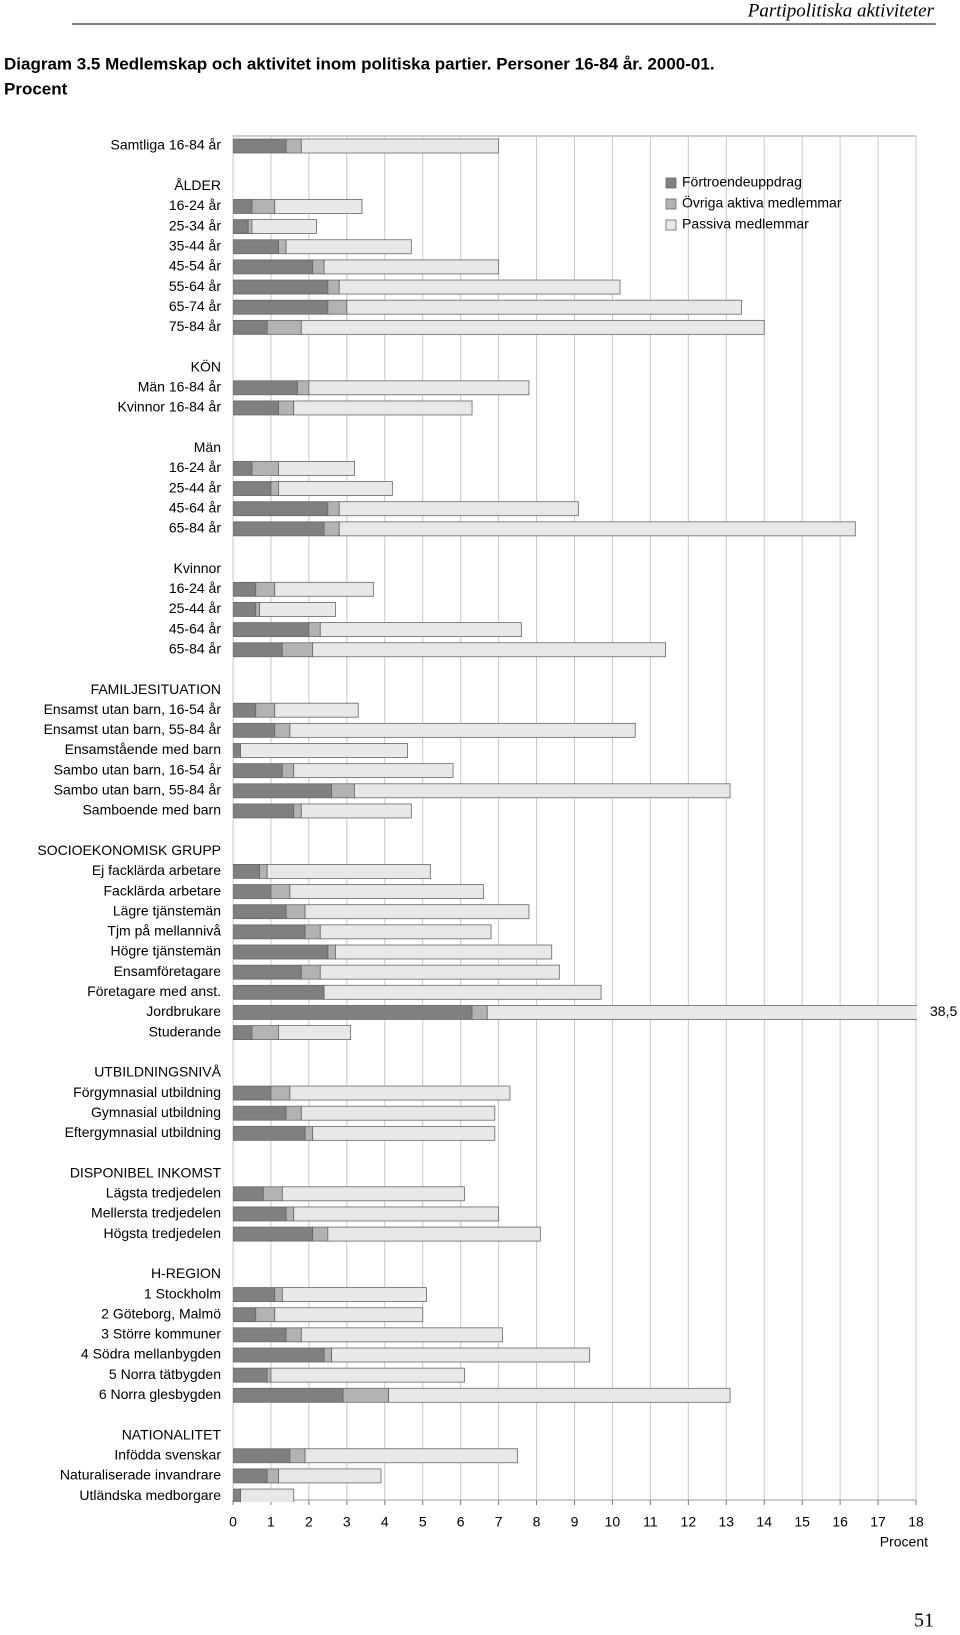  What do you see at coordinates (499, 1522) in the screenshot?
I see `x-tick-label: 7` at bounding box center [499, 1522].